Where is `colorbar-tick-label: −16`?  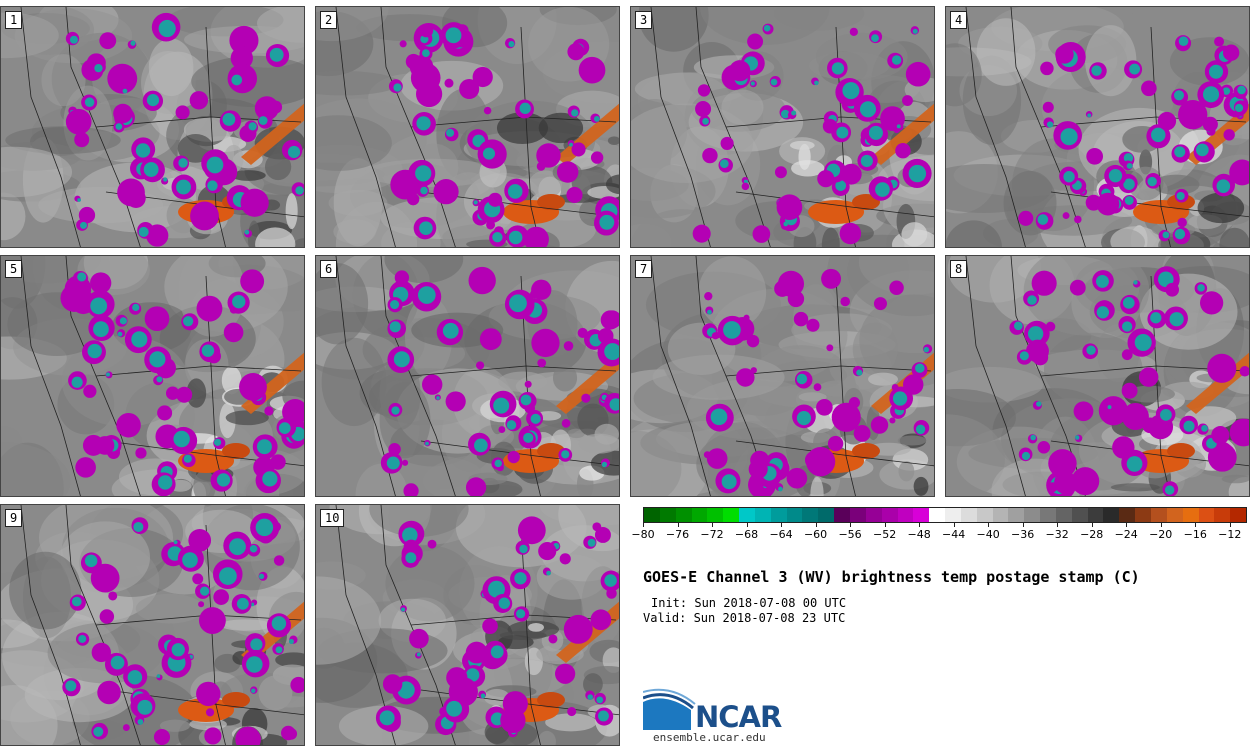 colorbar-tick-label: −16 is located at coordinates (1195, 534).